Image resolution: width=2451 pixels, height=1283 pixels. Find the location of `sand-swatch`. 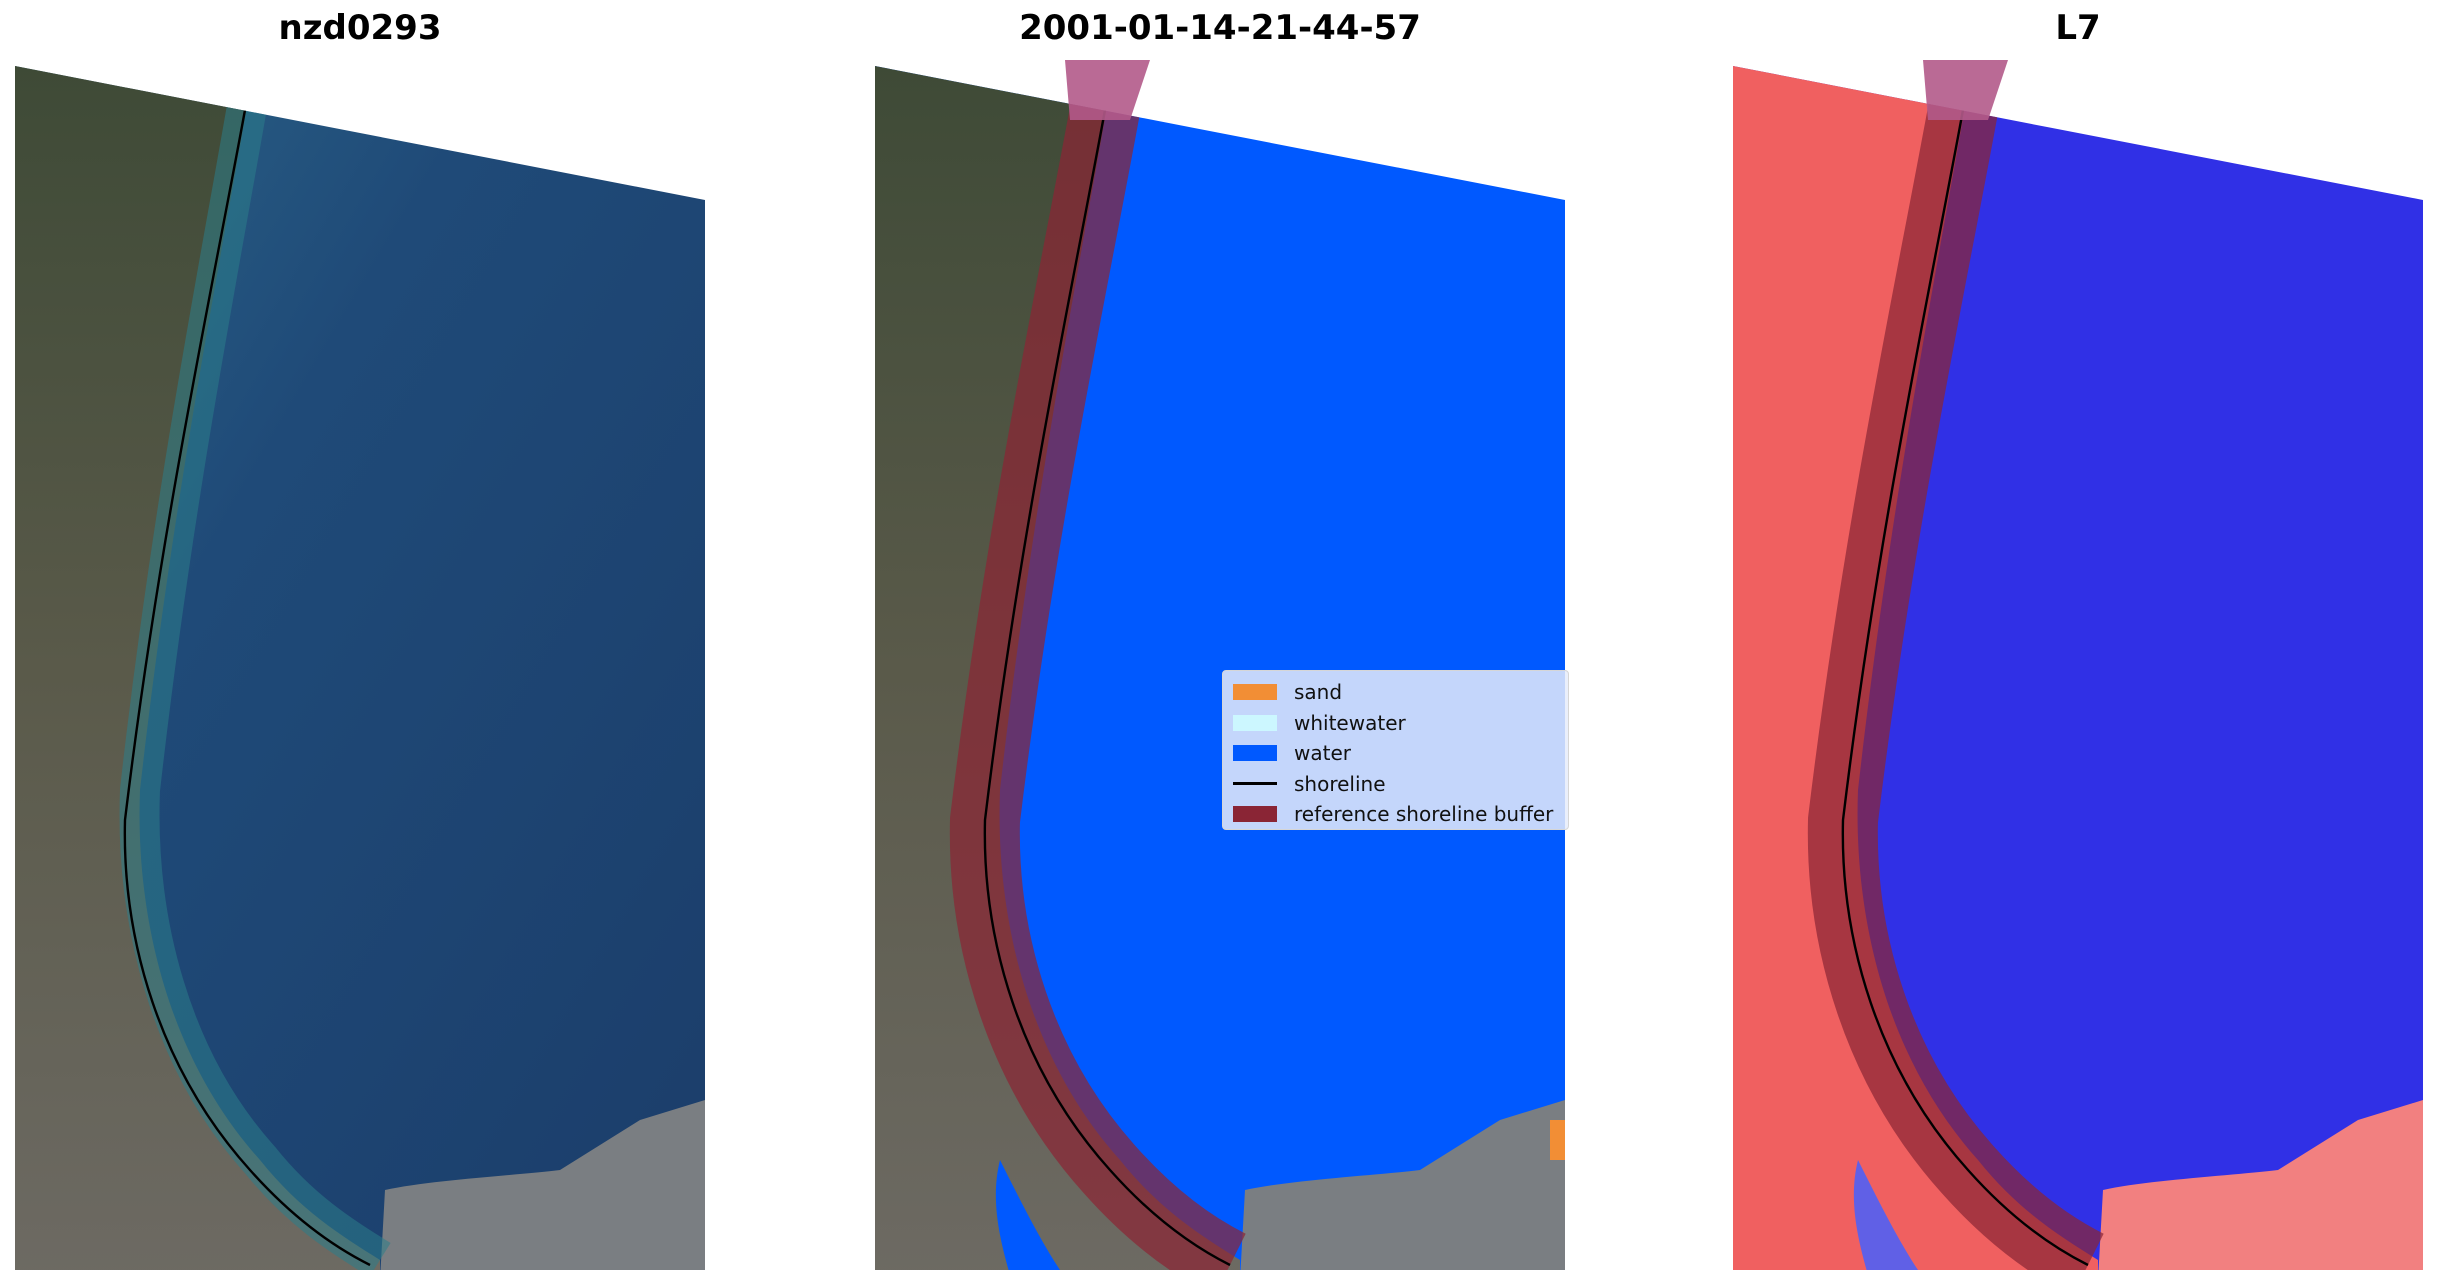

sand-swatch is located at coordinates (1255, 692).